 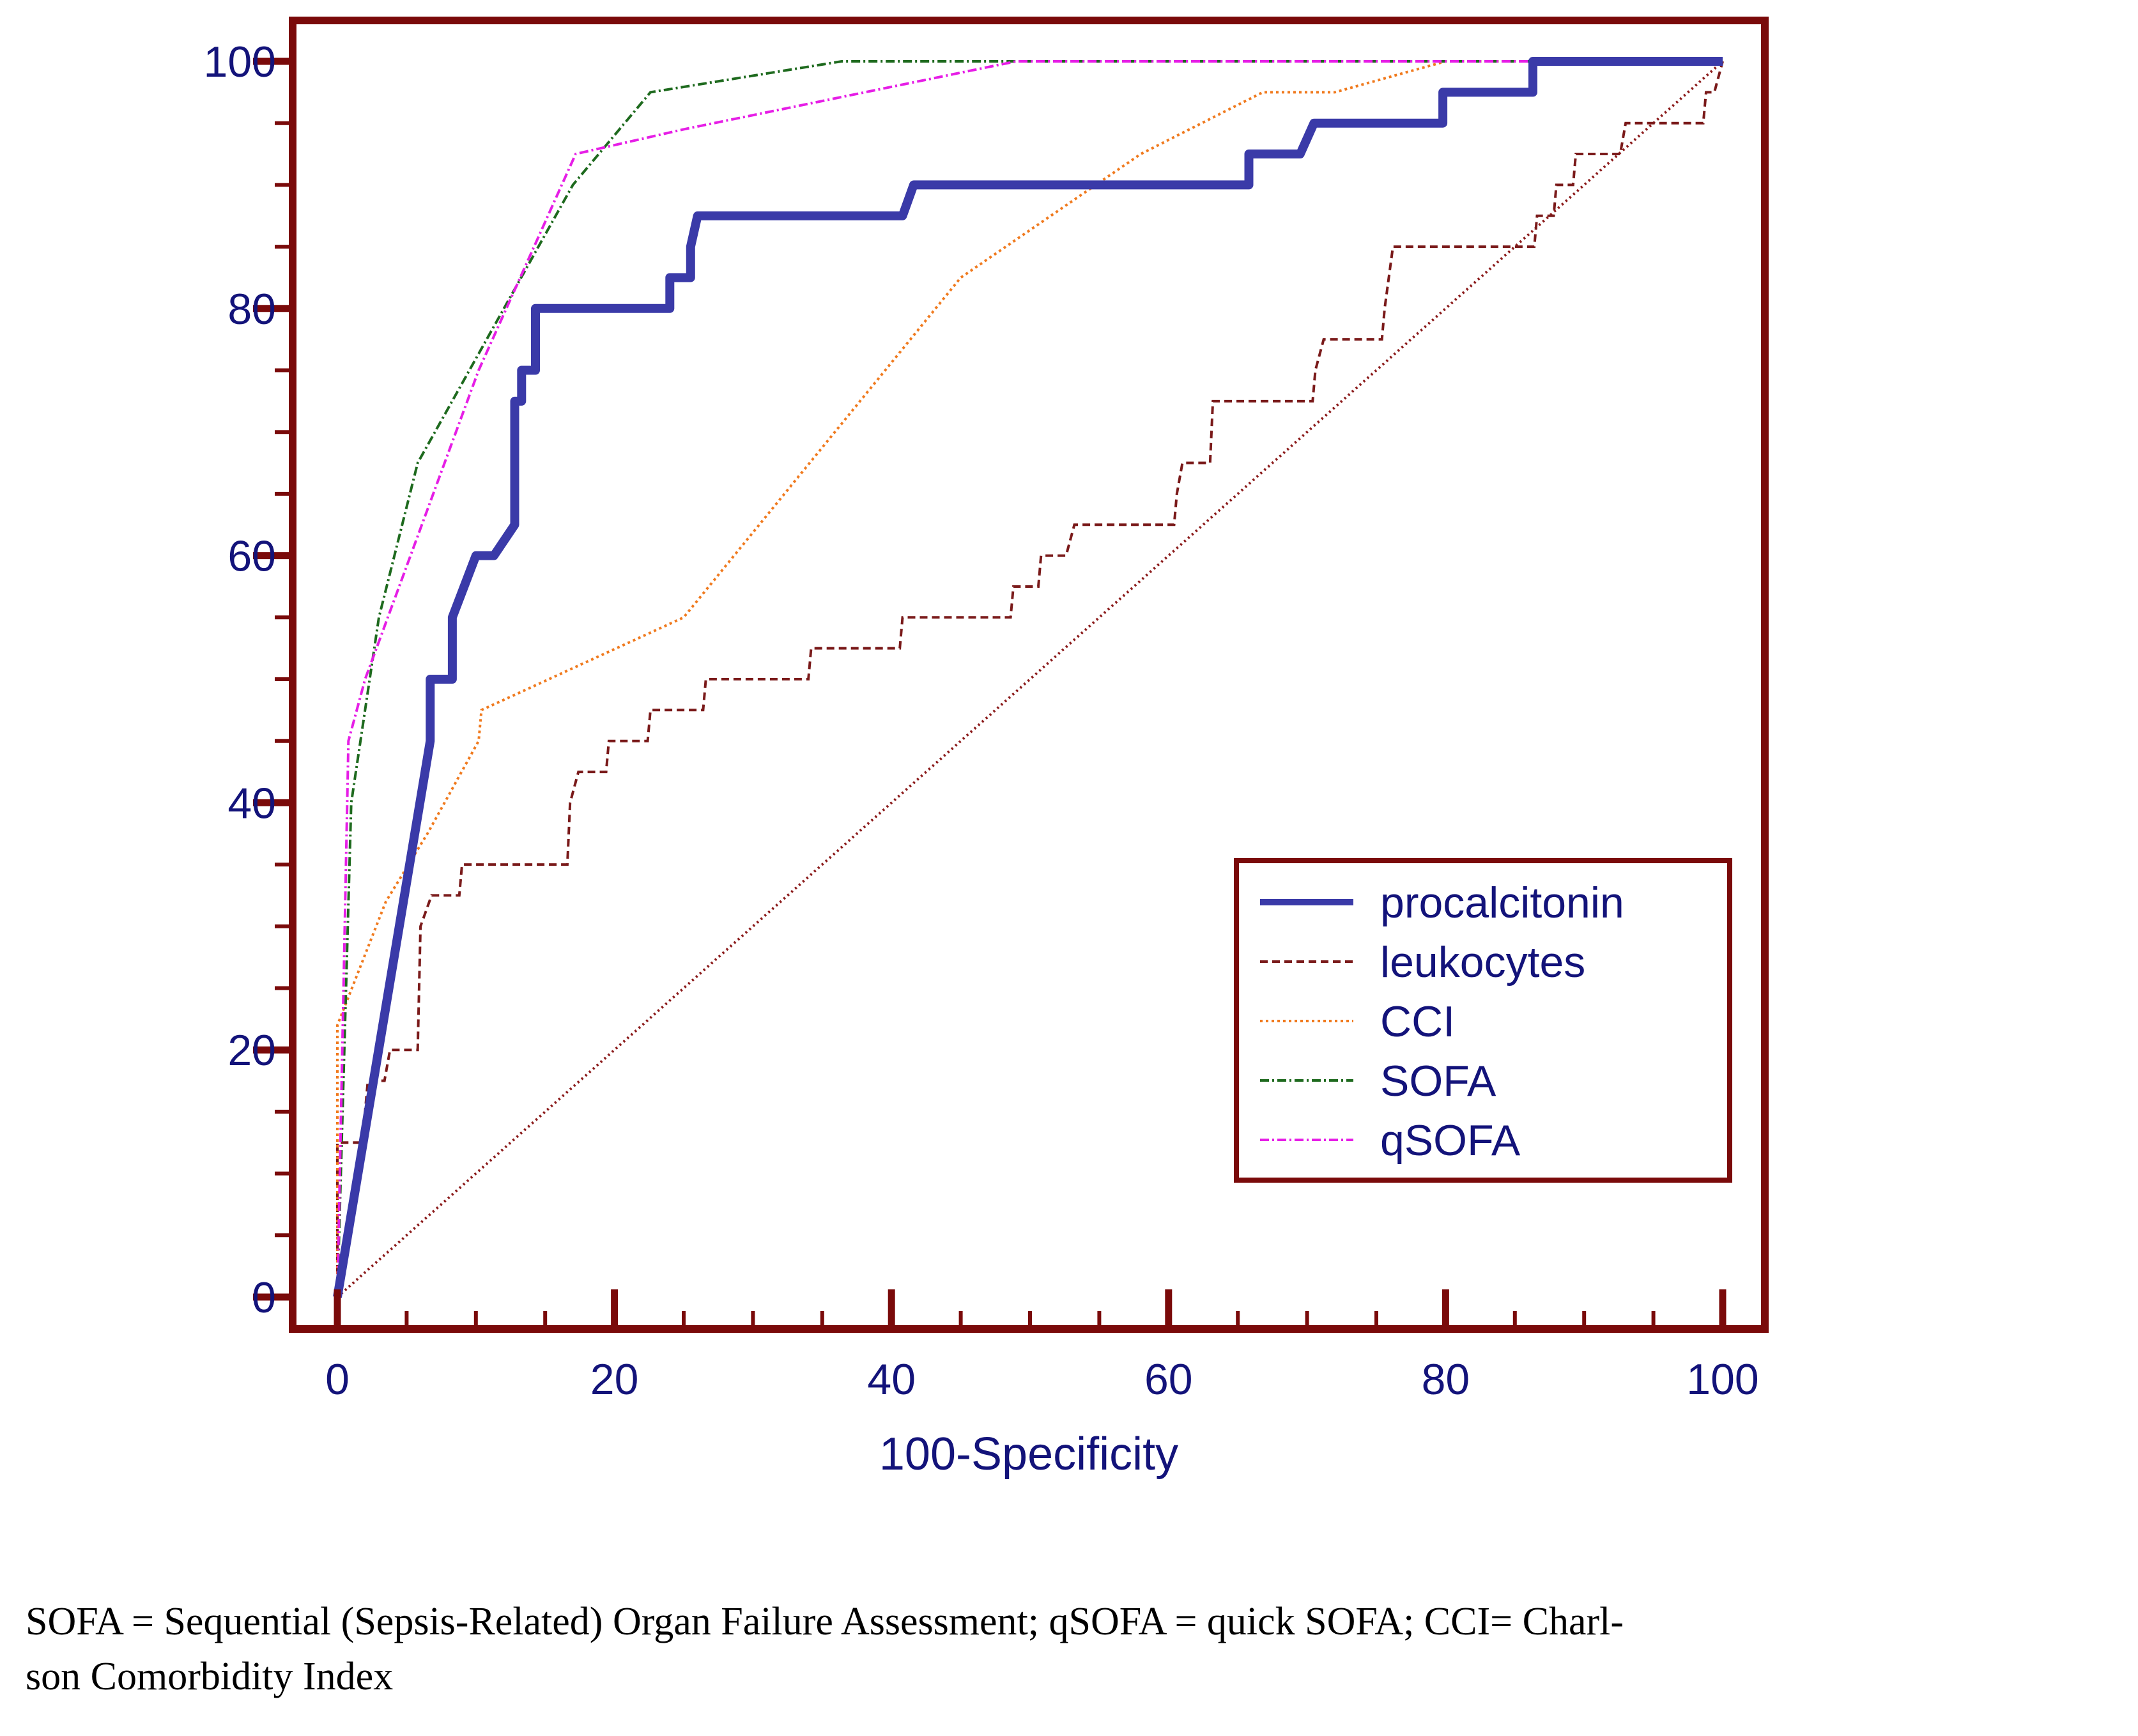 What do you see at coordinates (1438, 1081) in the screenshot?
I see `legend-label-sofa: SOFA` at bounding box center [1438, 1081].